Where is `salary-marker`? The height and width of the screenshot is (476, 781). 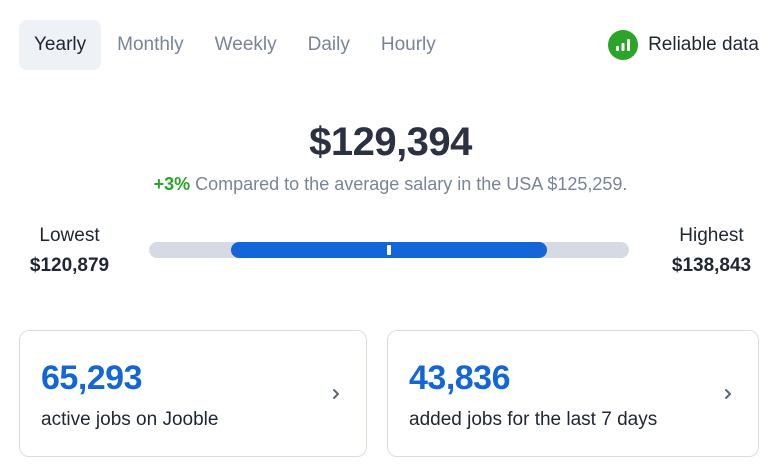
salary-marker is located at coordinates (389, 250).